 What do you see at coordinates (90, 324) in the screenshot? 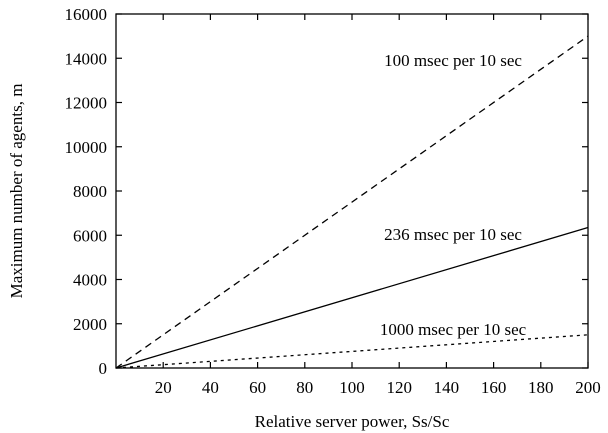
I see `y-tick-label: 2000` at bounding box center [90, 324].